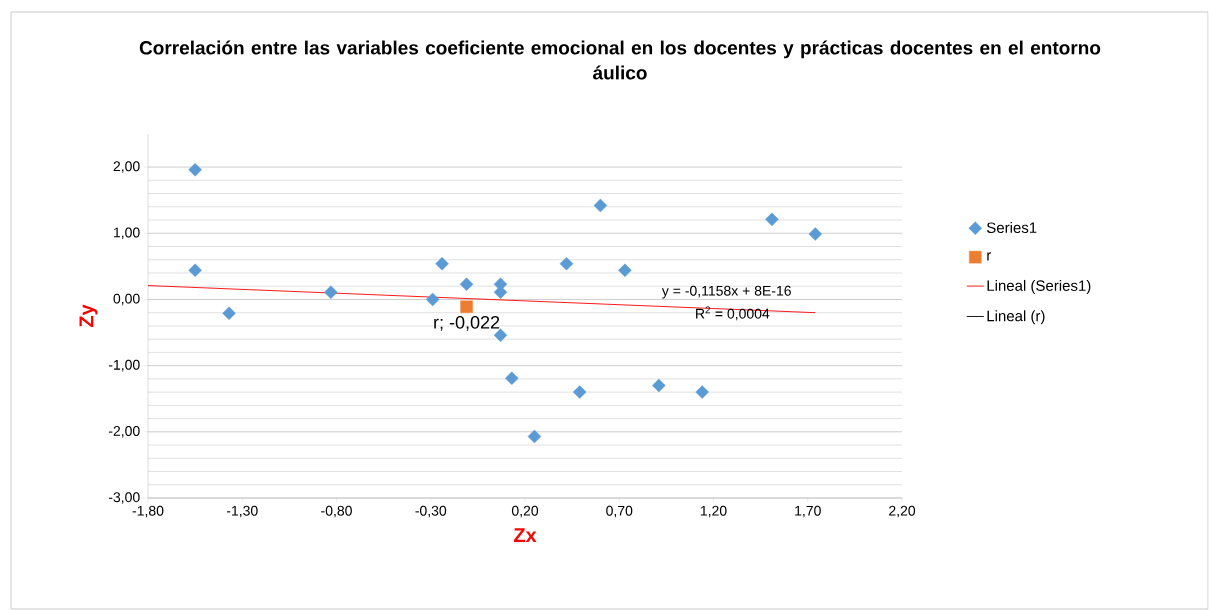 The image size is (1209, 610). I want to click on x-tick-label: 2,20, so click(902, 511).